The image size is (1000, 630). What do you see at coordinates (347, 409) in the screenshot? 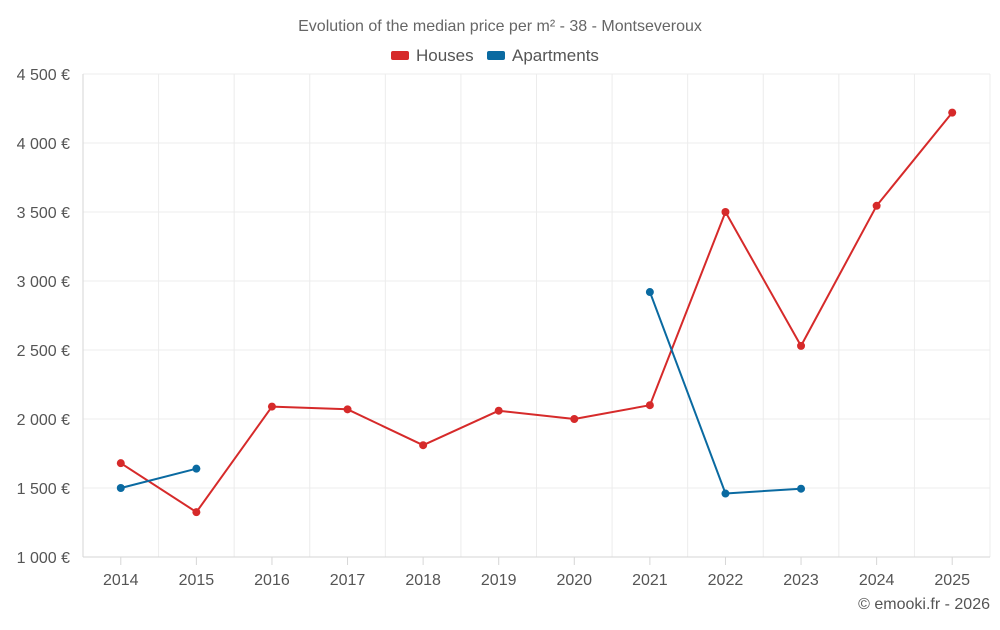
I see `data-point-houses-2017` at bounding box center [347, 409].